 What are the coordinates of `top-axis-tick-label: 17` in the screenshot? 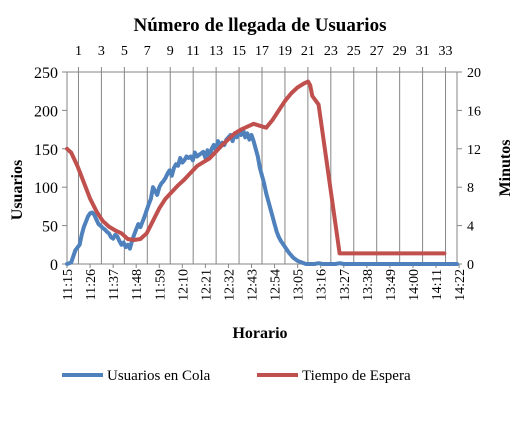 It's located at (262, 51).